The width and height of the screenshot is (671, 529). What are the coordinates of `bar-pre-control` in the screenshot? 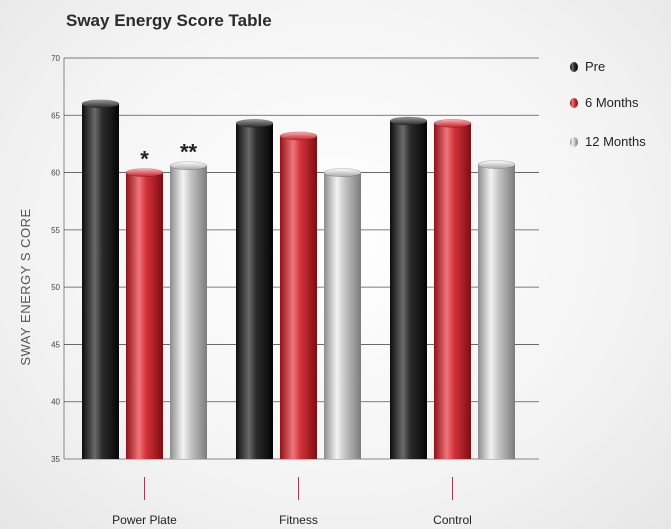 It's located at (408, 290).